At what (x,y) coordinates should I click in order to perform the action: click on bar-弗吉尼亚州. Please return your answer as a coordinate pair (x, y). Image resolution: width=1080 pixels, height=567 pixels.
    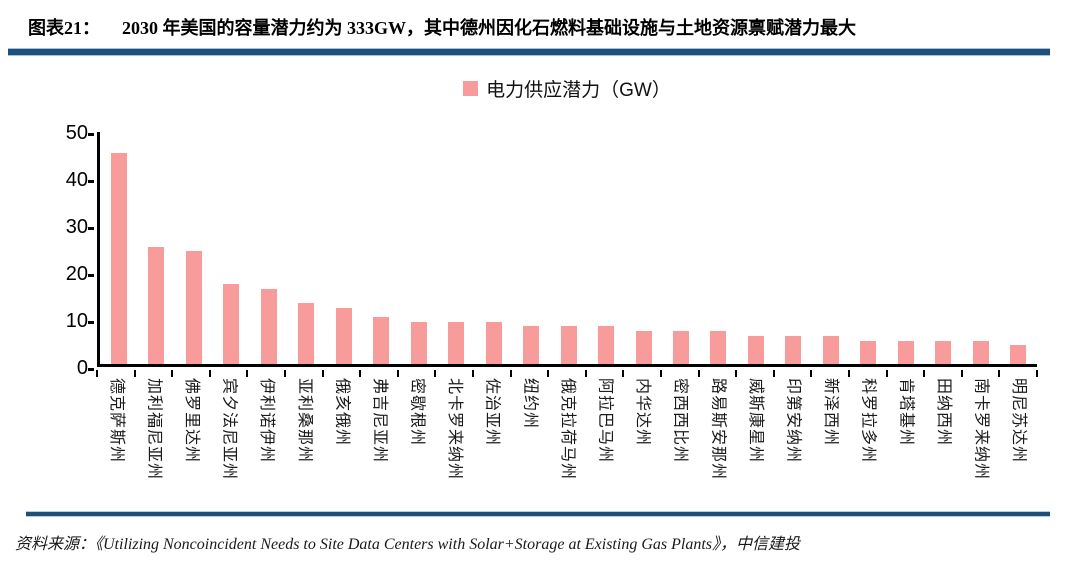
    Looking at the image, I should click on (381, 340).